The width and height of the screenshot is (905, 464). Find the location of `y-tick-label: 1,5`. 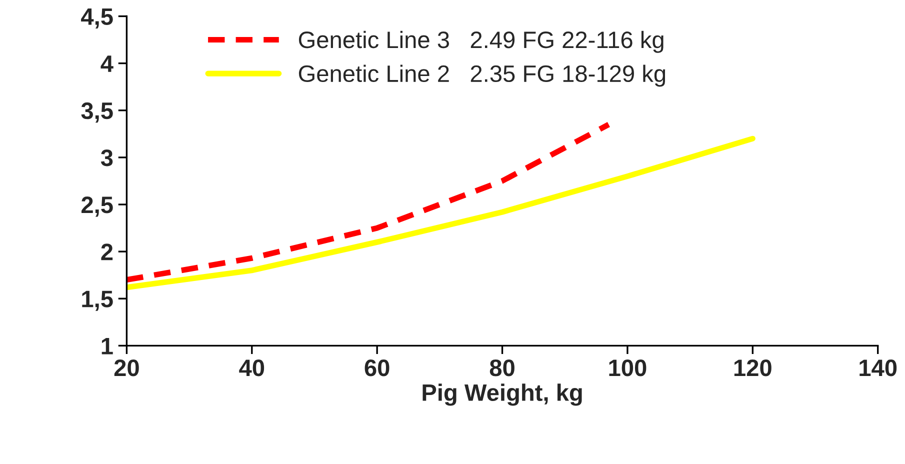

y-tick-label: 1,5 is located at coordinates (97, 300).